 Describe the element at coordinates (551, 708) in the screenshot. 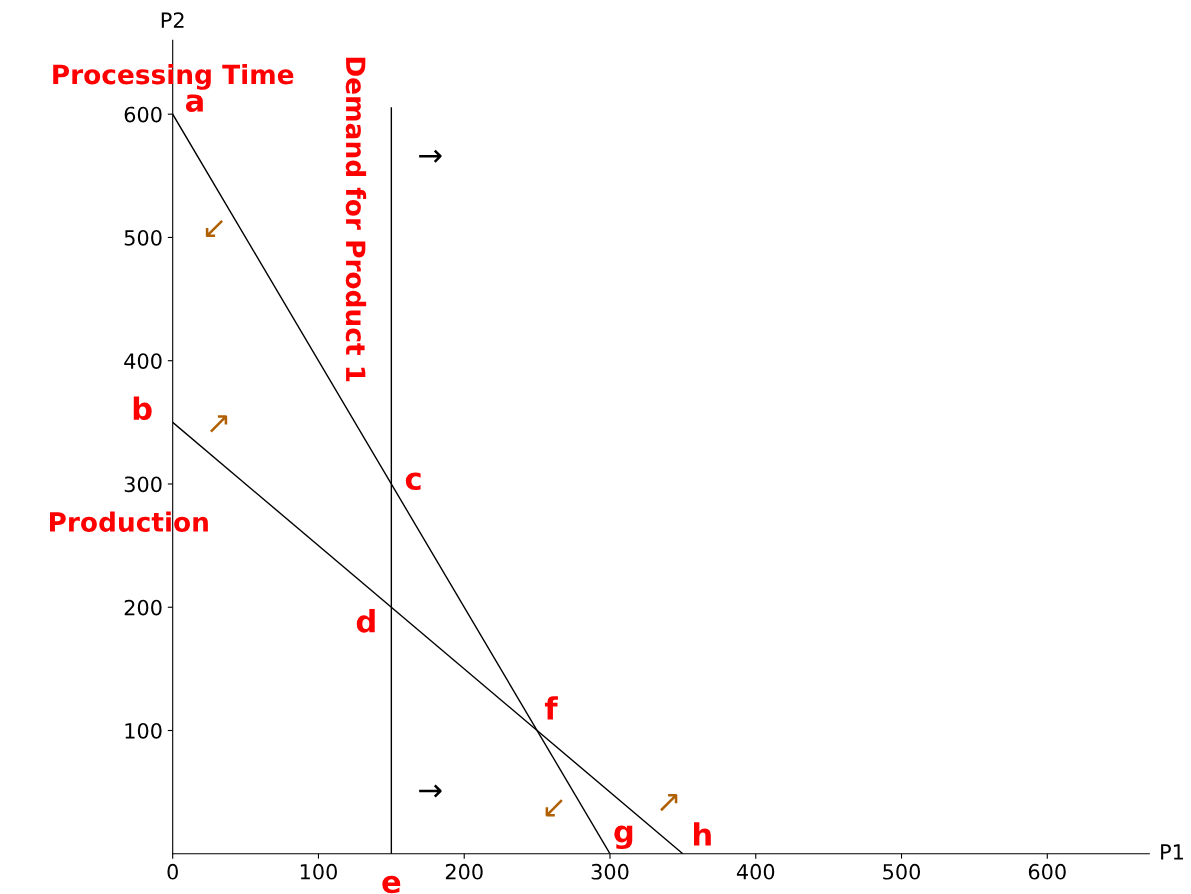

I see `annotation: f` at that location.